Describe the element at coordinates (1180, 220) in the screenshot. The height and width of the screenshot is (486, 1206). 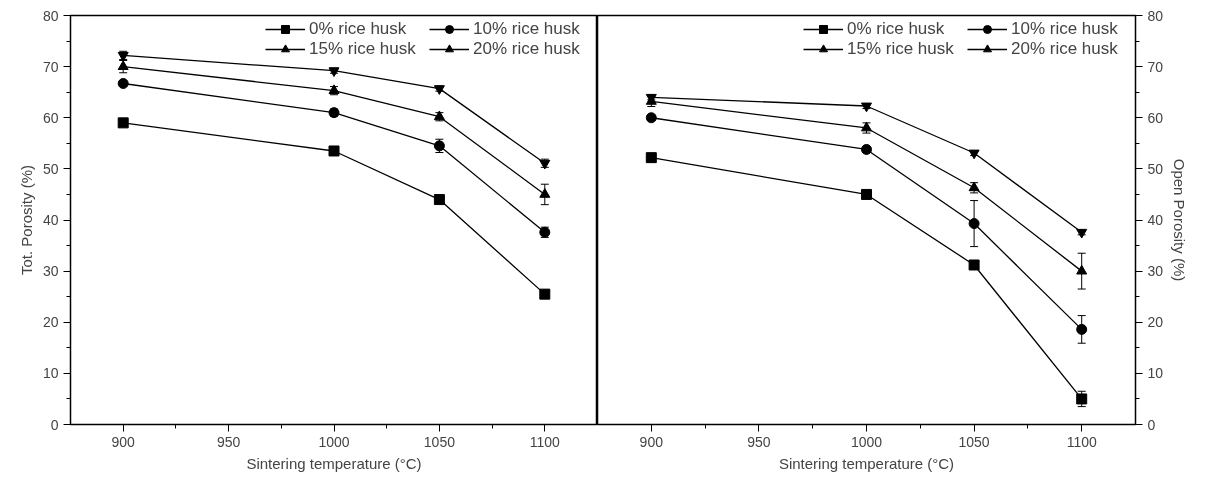
I see `y-axis-title: Open Porosity (%)` at that location.